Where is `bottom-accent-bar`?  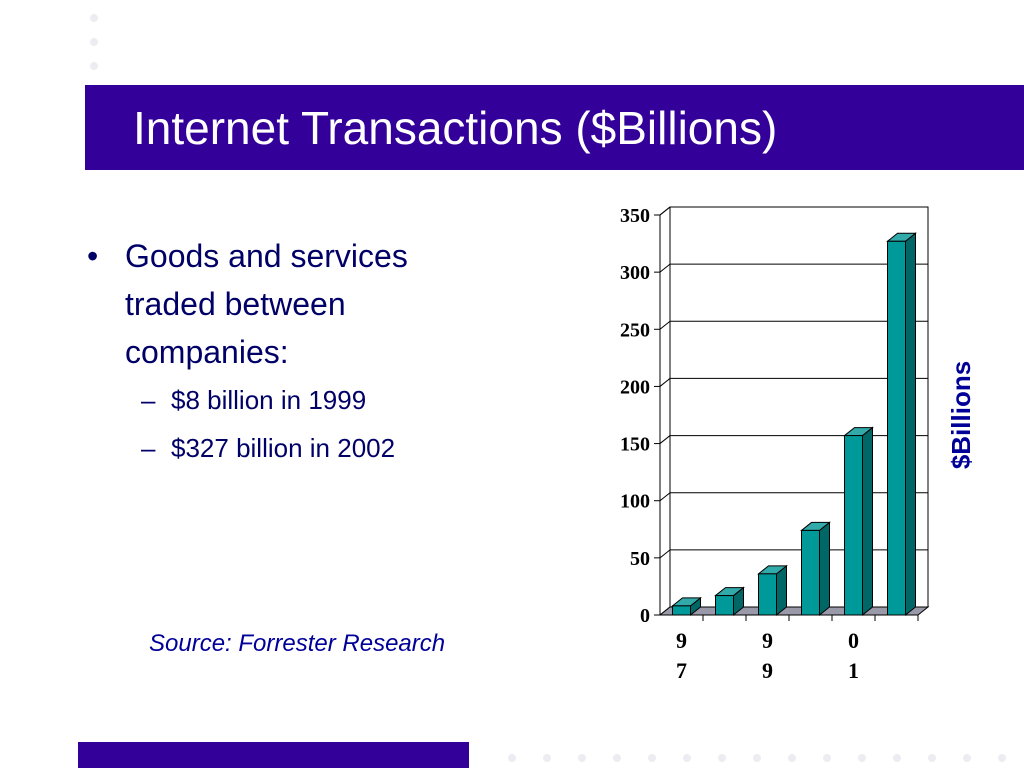 bottom-accent-bar is located at coordinates (273, 755).